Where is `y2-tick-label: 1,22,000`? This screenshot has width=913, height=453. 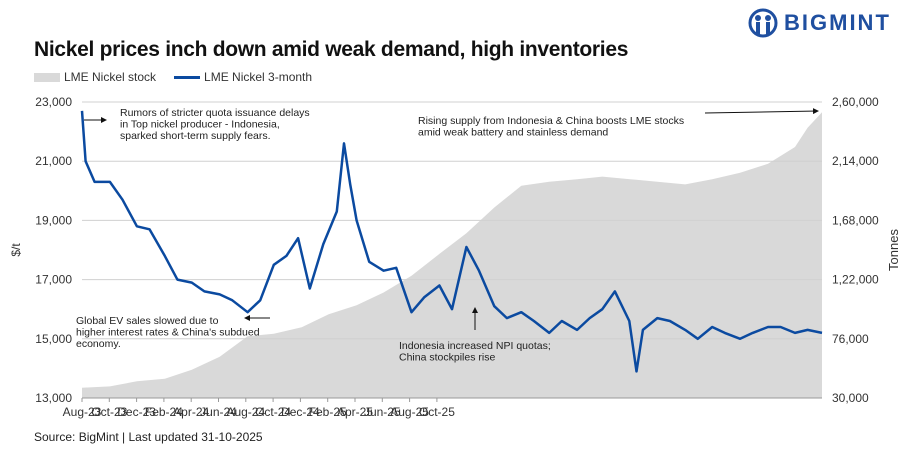 y2-tick-label: 1,22,000 is located at coordinates (855, 280).